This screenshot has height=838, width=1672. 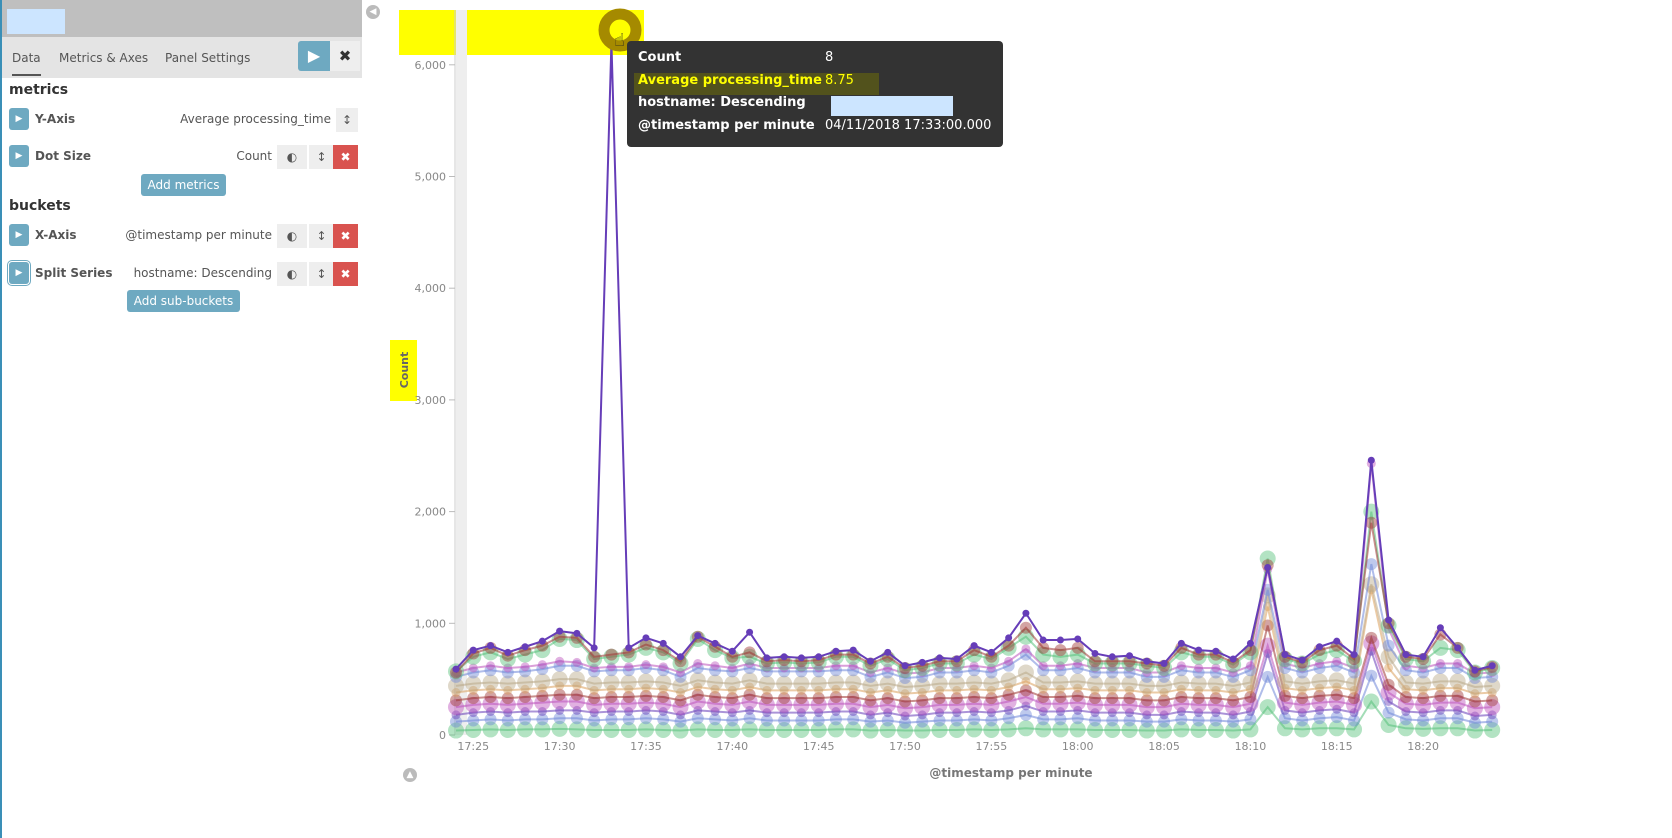 What do you see at coordinates (410, 775) in the screenshot?
I see `collapse-legend-icon: ▲` at bounding box center [410, 775].